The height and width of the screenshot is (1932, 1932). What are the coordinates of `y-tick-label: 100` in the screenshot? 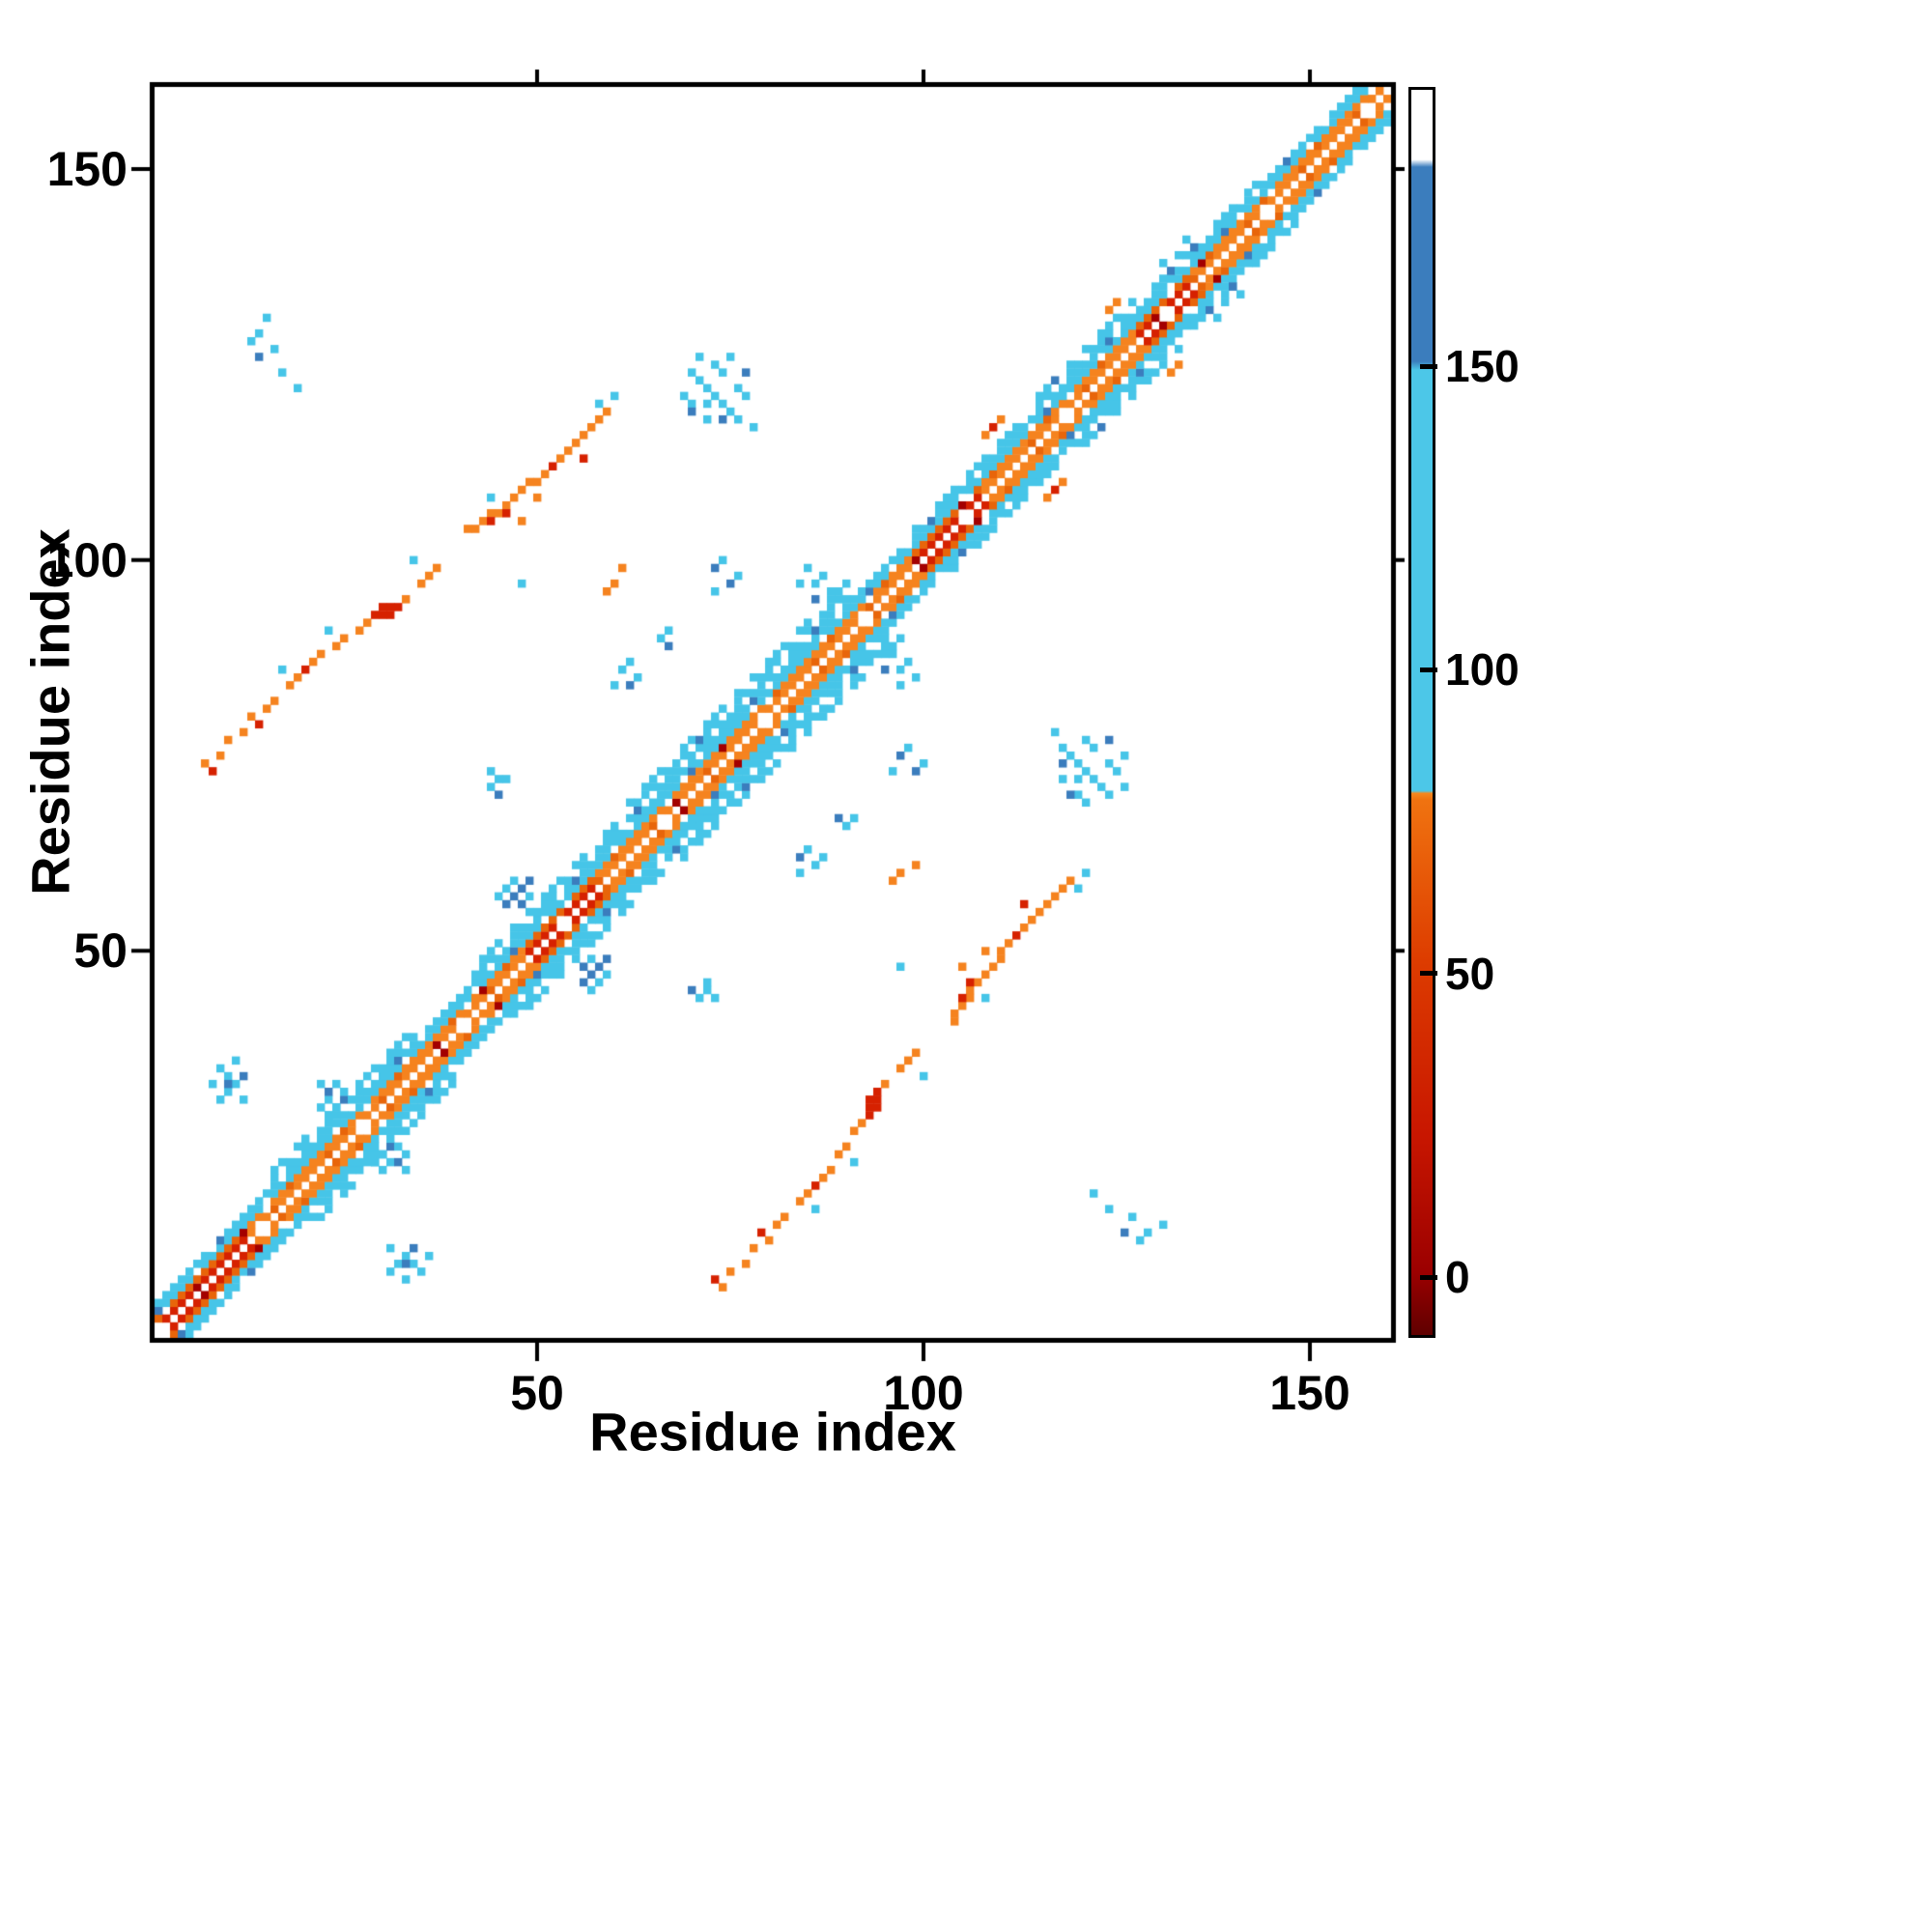 It's located at (87, 559).